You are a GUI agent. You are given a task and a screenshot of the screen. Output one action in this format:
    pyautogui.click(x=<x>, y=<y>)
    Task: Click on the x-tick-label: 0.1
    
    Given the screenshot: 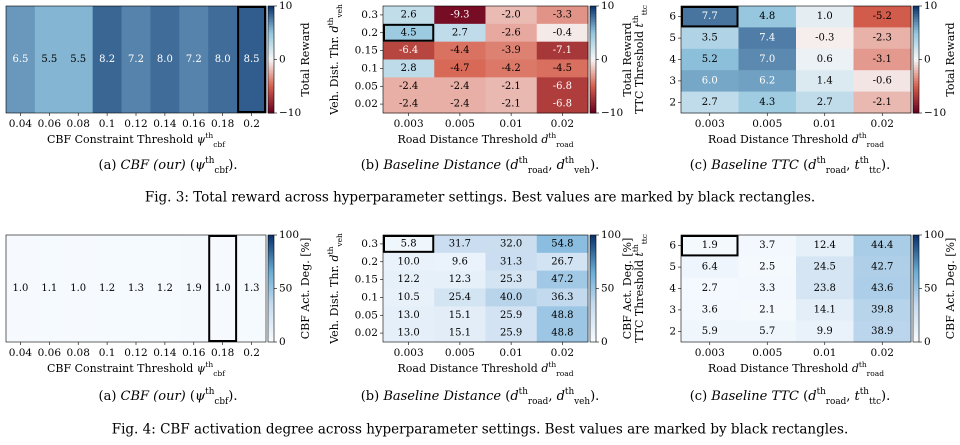 What is the action you would take?
    pyautogui.click(x=107, y=124)
    